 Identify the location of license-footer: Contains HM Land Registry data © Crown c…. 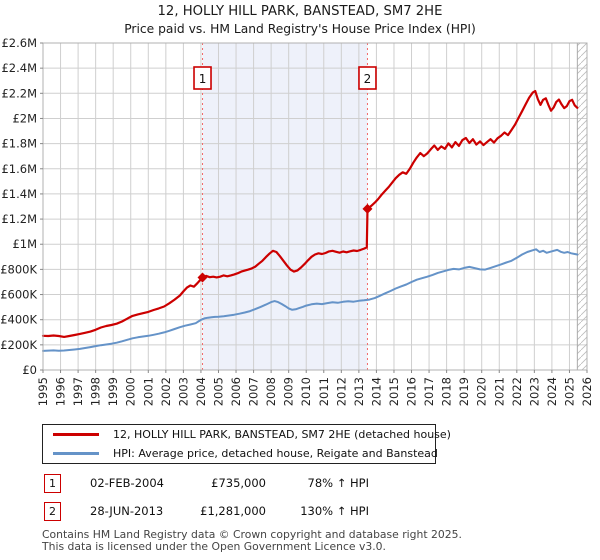
(252, 541).